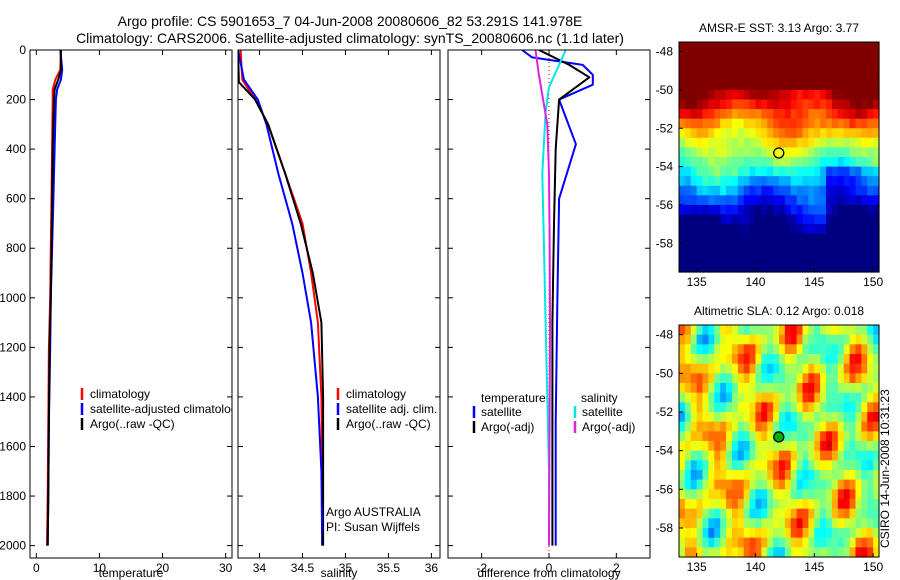 This screenshot has width=900, height=580. Describe the element at coordinates (13, 546) in the screenshot. I see `y-tick-label: 2000` at that location.